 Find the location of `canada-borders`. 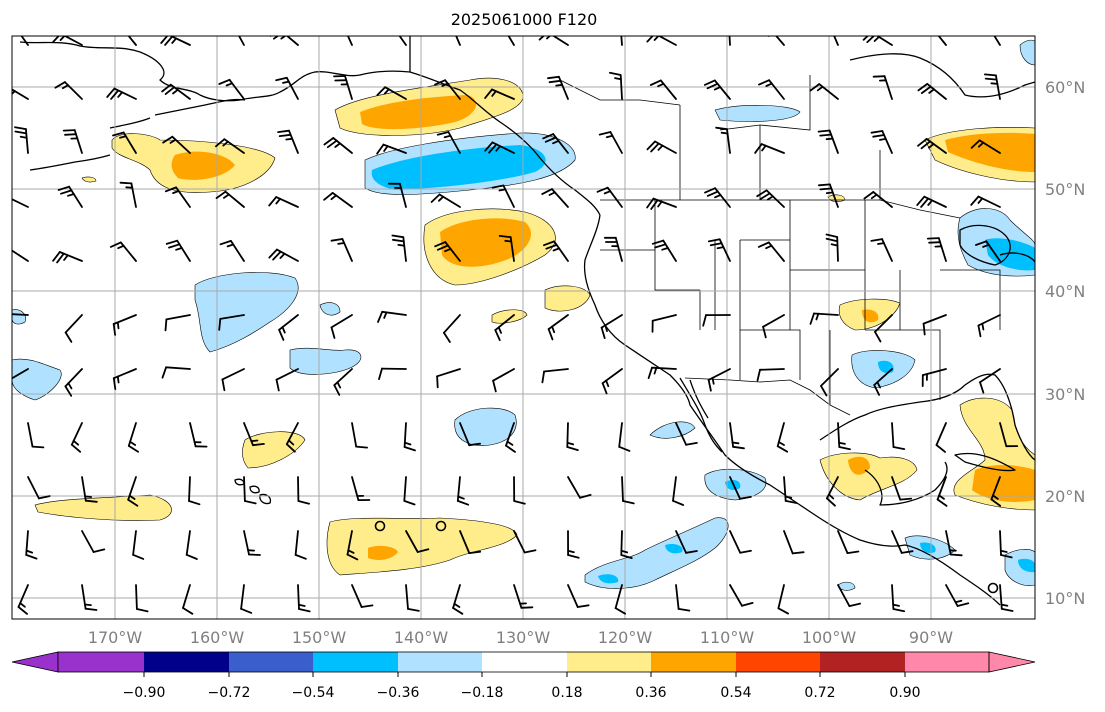

canada-borders is located at coordinates (685, 137).